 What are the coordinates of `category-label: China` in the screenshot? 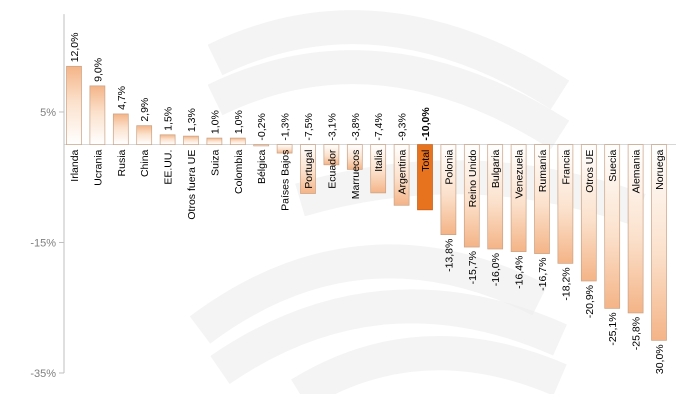 It's located at (145, 163).